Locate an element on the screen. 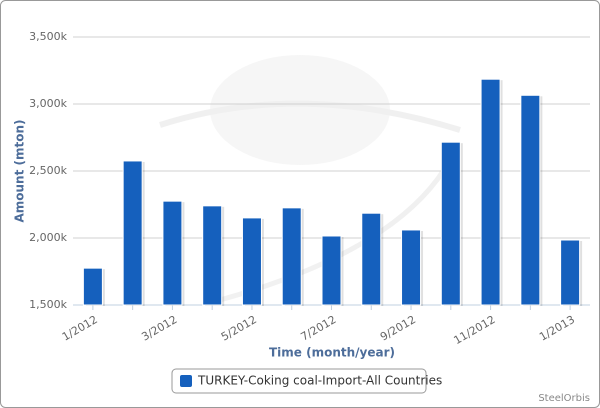  legend: TURKEY-Coking coal-Import-All Countries is located at coordinates (306, 381).